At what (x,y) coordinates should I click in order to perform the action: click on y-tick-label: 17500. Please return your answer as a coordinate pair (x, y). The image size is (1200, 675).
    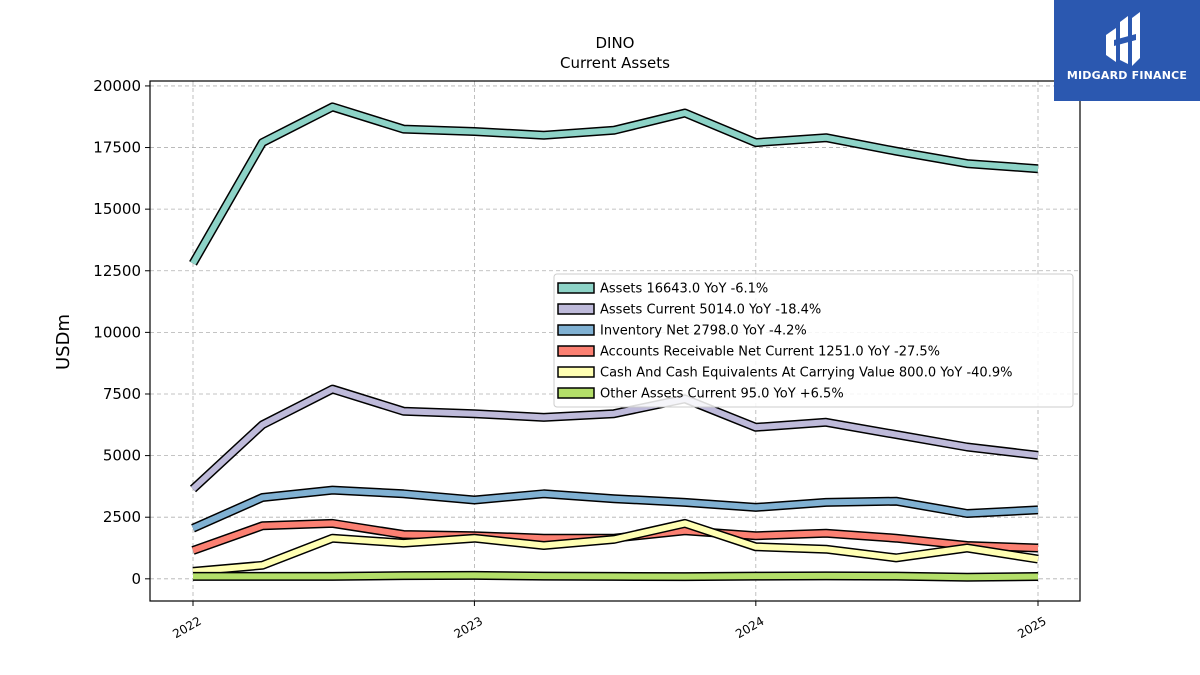
    Looking at the image, I should click on (117, 148).